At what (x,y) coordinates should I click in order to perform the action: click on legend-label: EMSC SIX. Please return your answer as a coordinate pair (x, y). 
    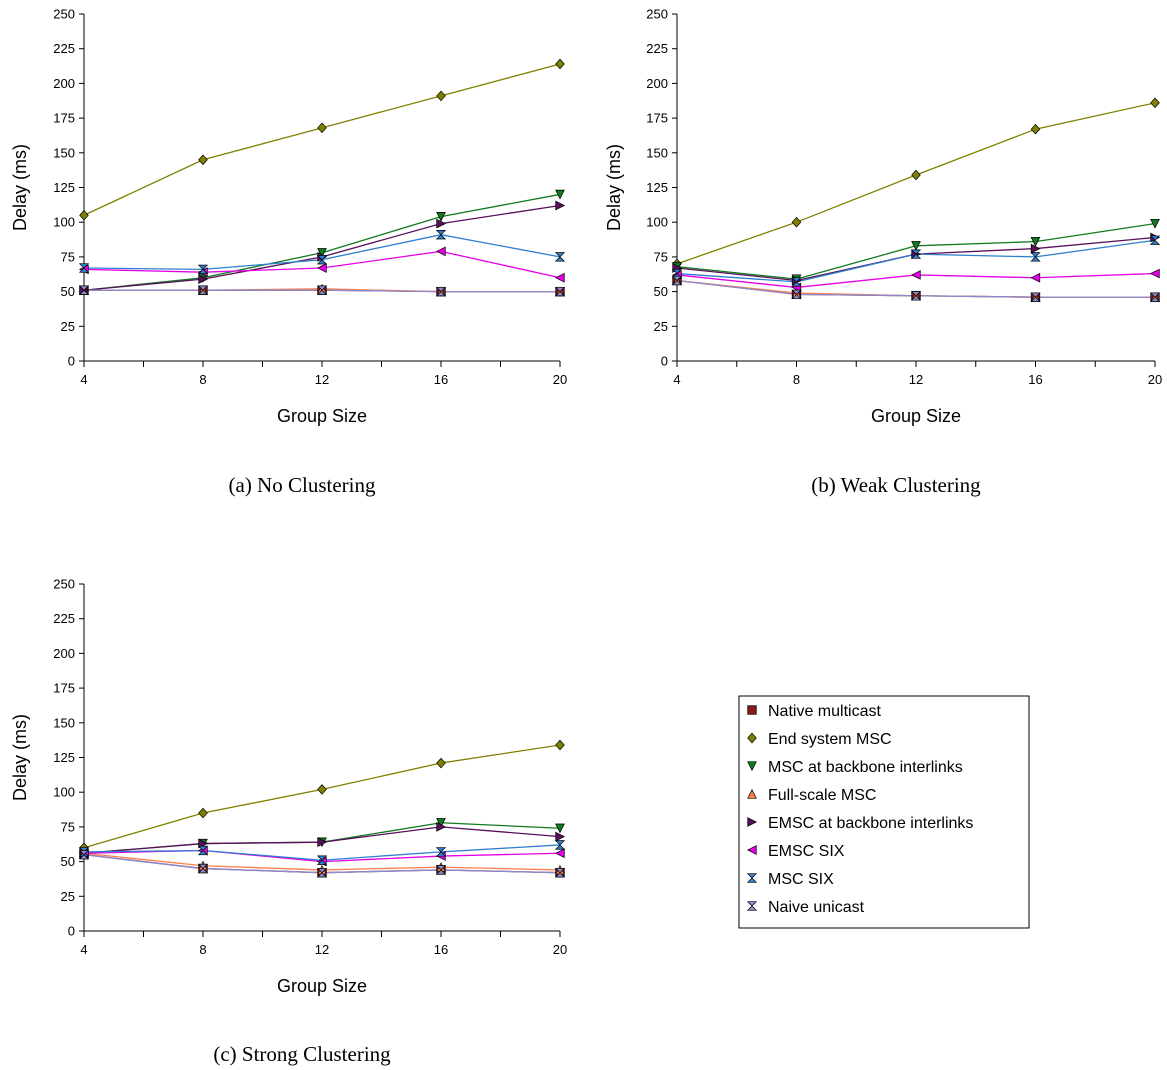
    Looking at the image, I should click on (806, 851).